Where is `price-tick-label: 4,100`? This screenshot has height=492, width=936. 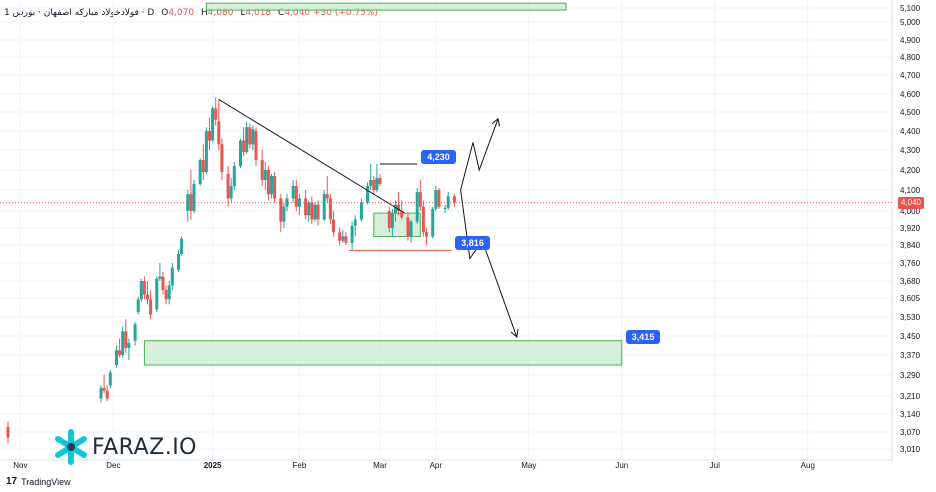
price-tick-label: 4,100 is located at coordinates (910, 190).